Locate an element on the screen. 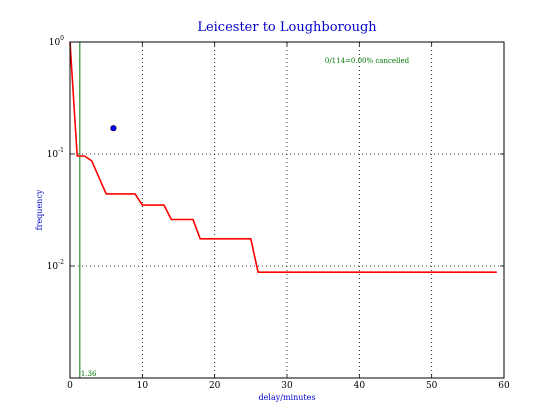 The width and height of the screenshot is (560, 420). x-tick-label: 10 is located at coordinates (143, 386).